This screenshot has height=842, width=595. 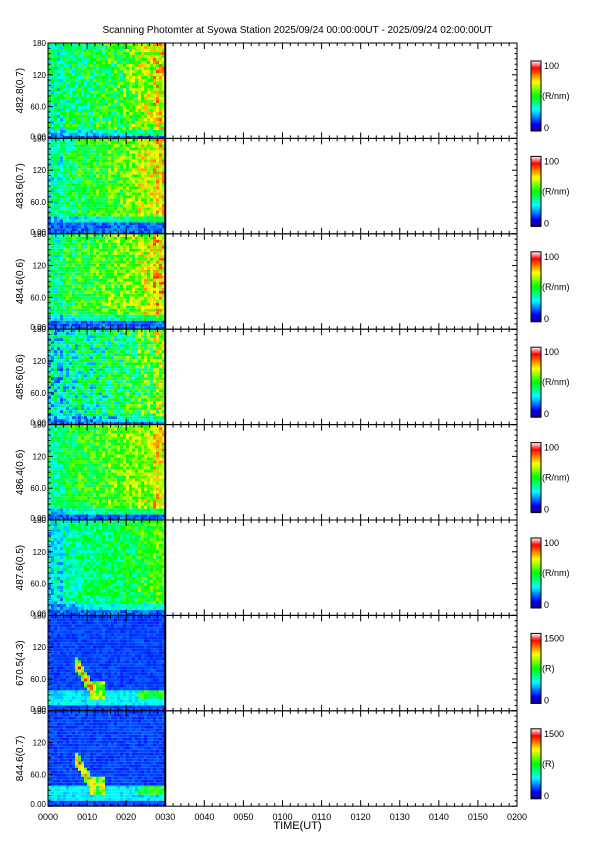 I want to click on panel-5: 0.00 60.0 120 180 486.4(0.6) 100 0 (R/nm), so click(x=292, y=472).